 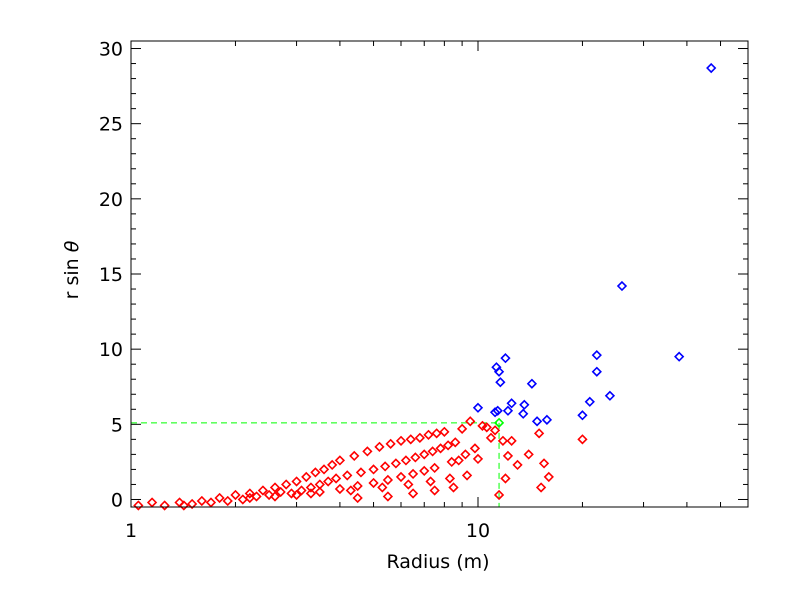 What do you see at coordinates (111, 275) in the screenshot?
I see `y-tick-label: 15` at bounding box center [111, 275].